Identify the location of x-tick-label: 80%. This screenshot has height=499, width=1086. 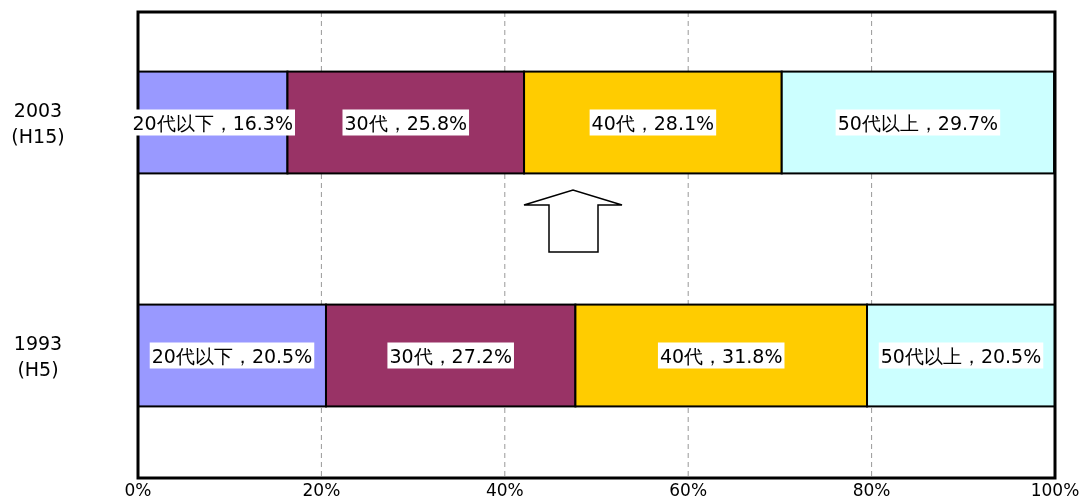
(871, 489).